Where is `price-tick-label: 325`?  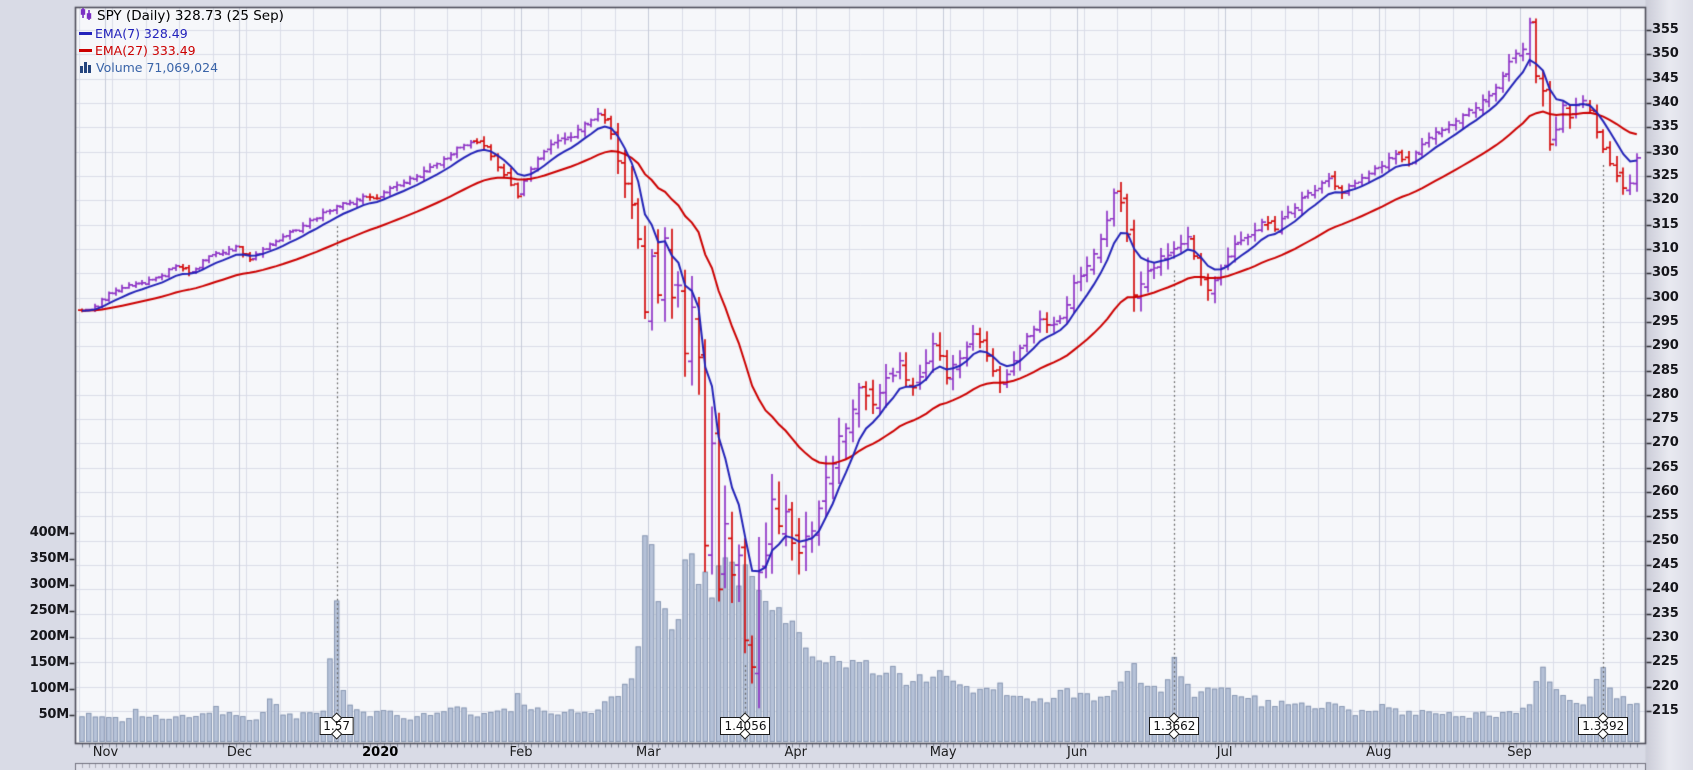 price-tick-label: 325 is located at coordinates (1665, 175).